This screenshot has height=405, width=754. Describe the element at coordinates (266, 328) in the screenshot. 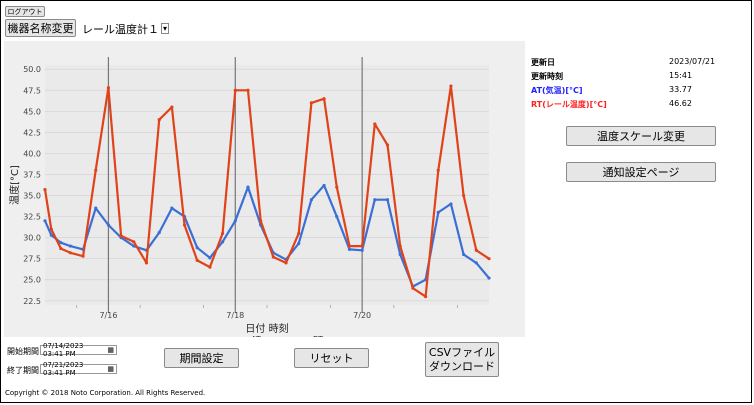

I see `x-axis-label: 日付 時刻` at that location.